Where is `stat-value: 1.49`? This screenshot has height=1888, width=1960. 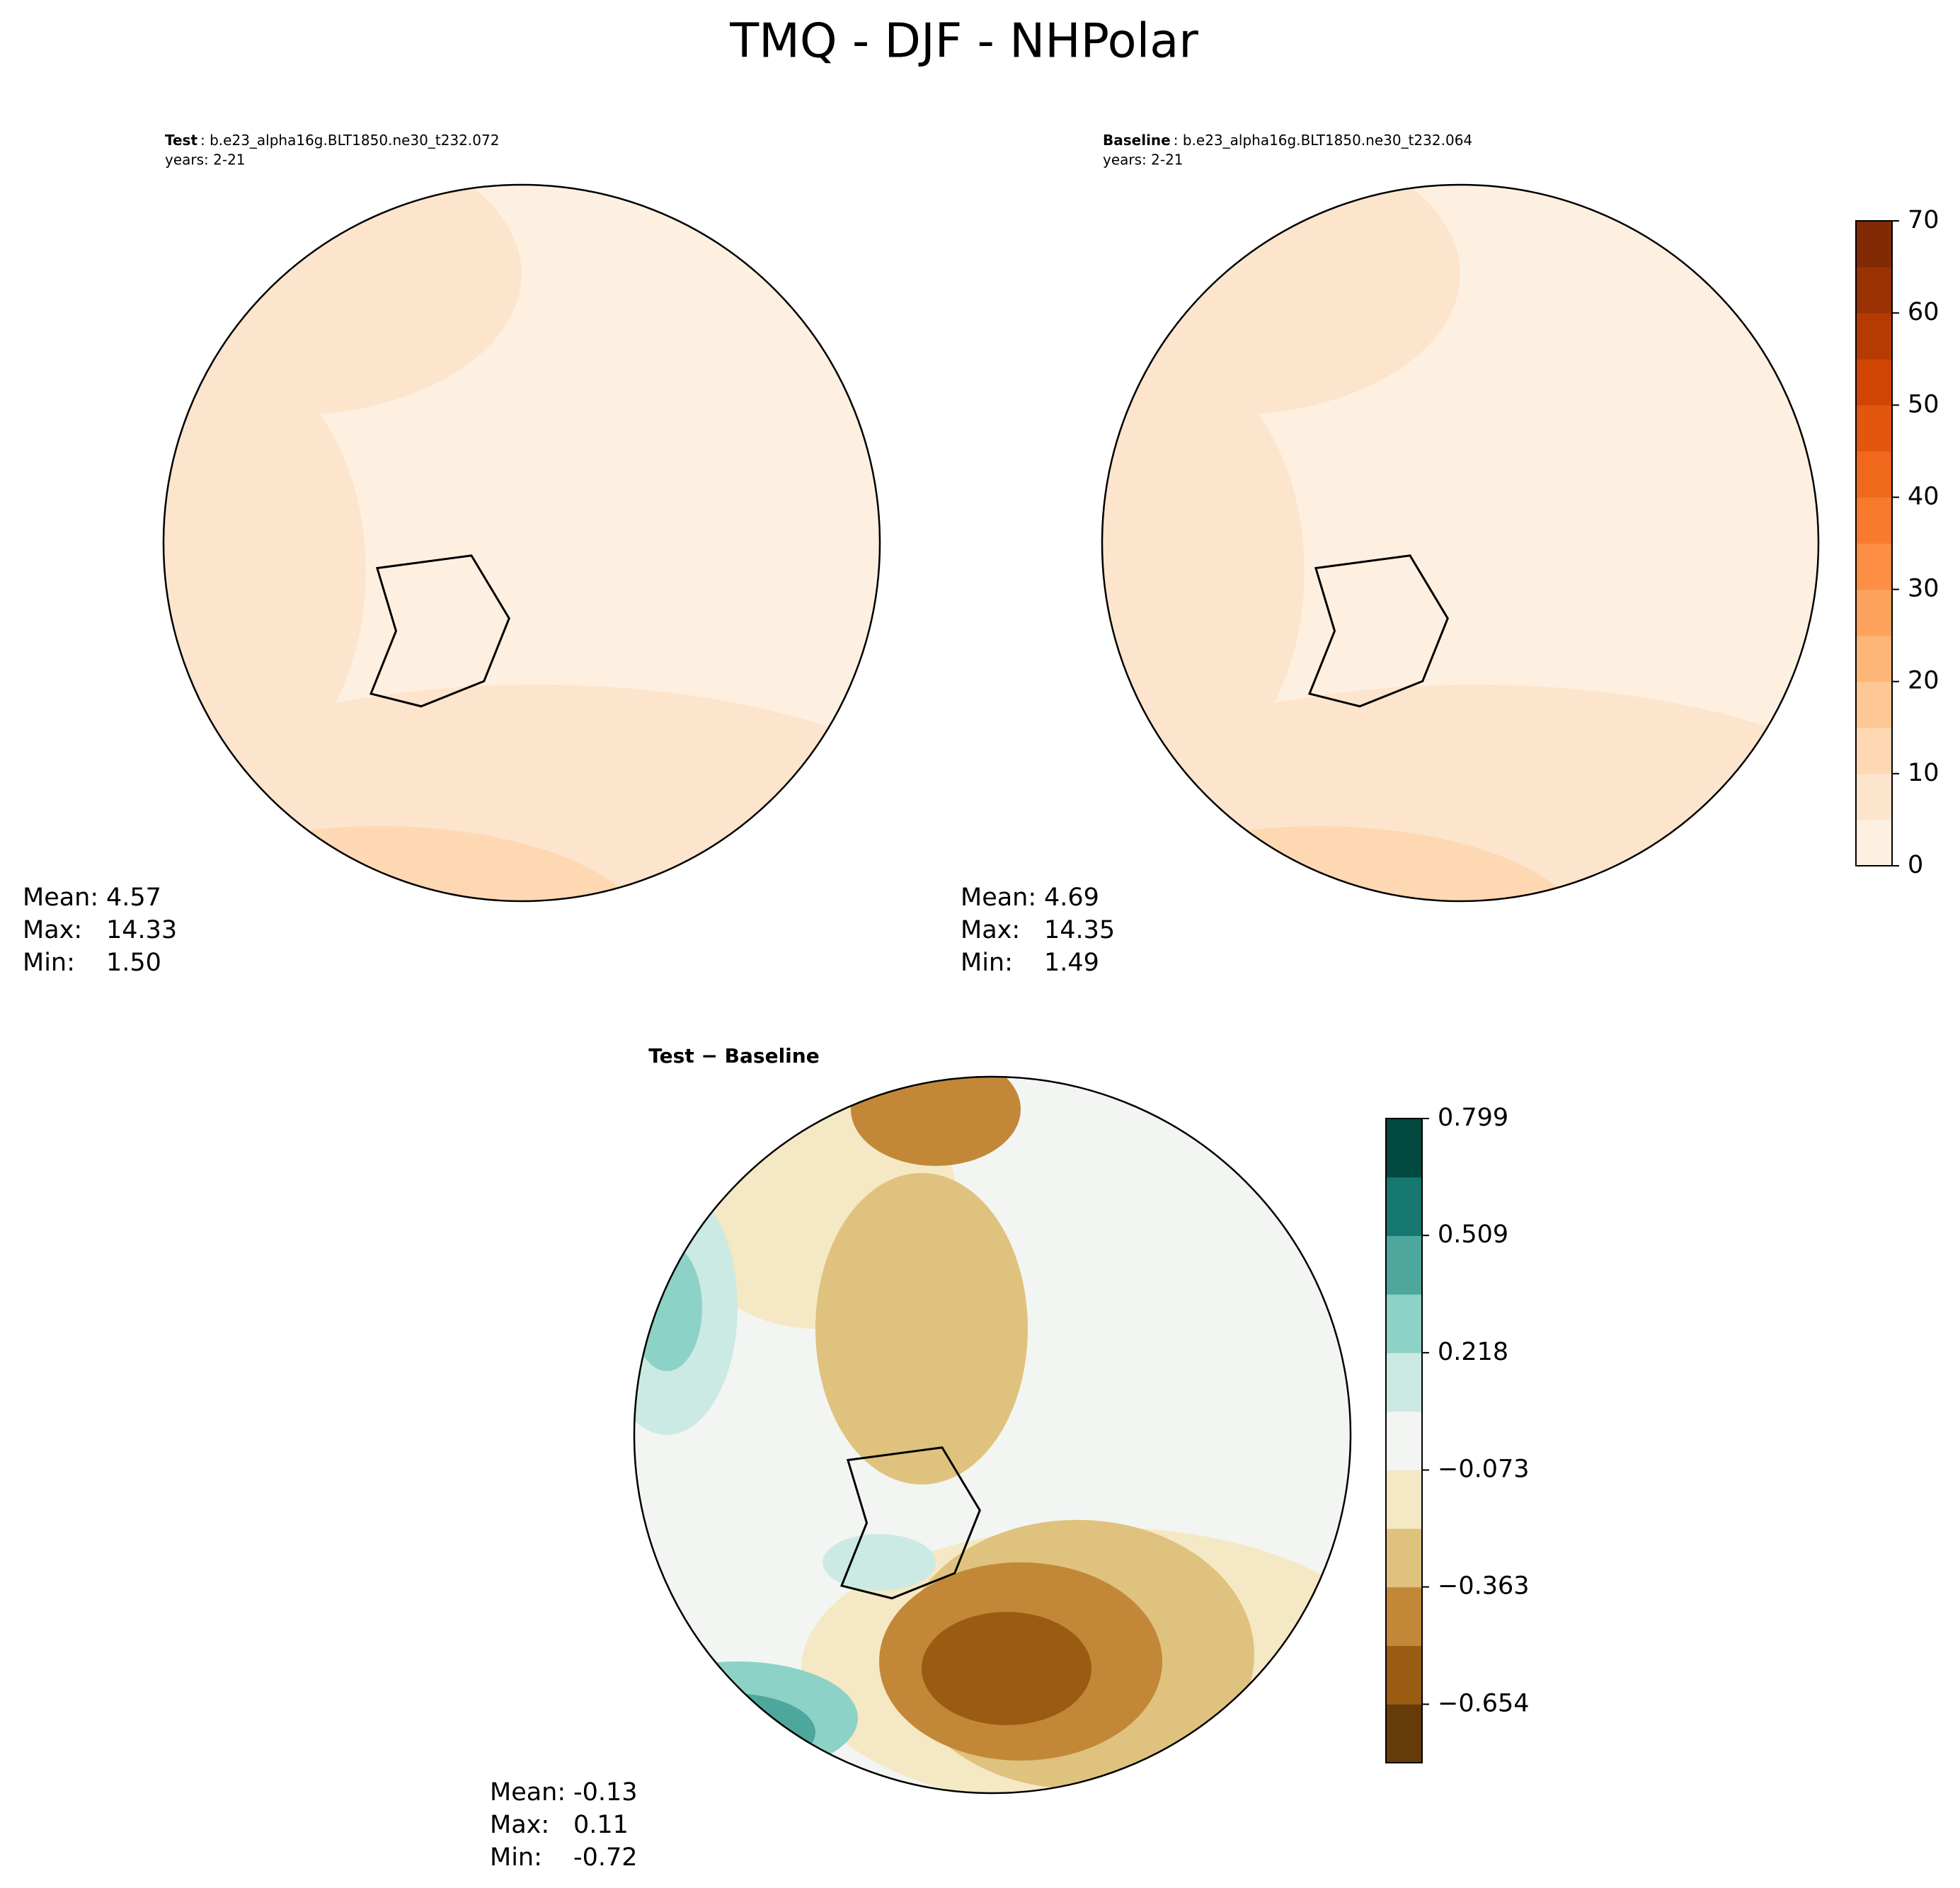
stat-value: 1.49 is located at coordinates (1071, 963).